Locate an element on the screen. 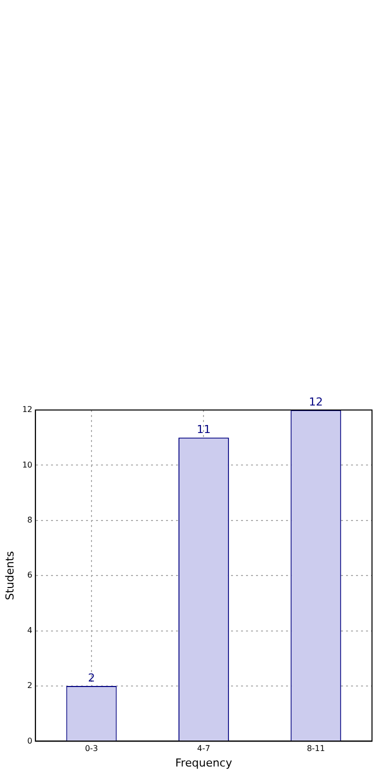 The image size is (390, 780). data-label: 2 is located at coordinates (91, 677).